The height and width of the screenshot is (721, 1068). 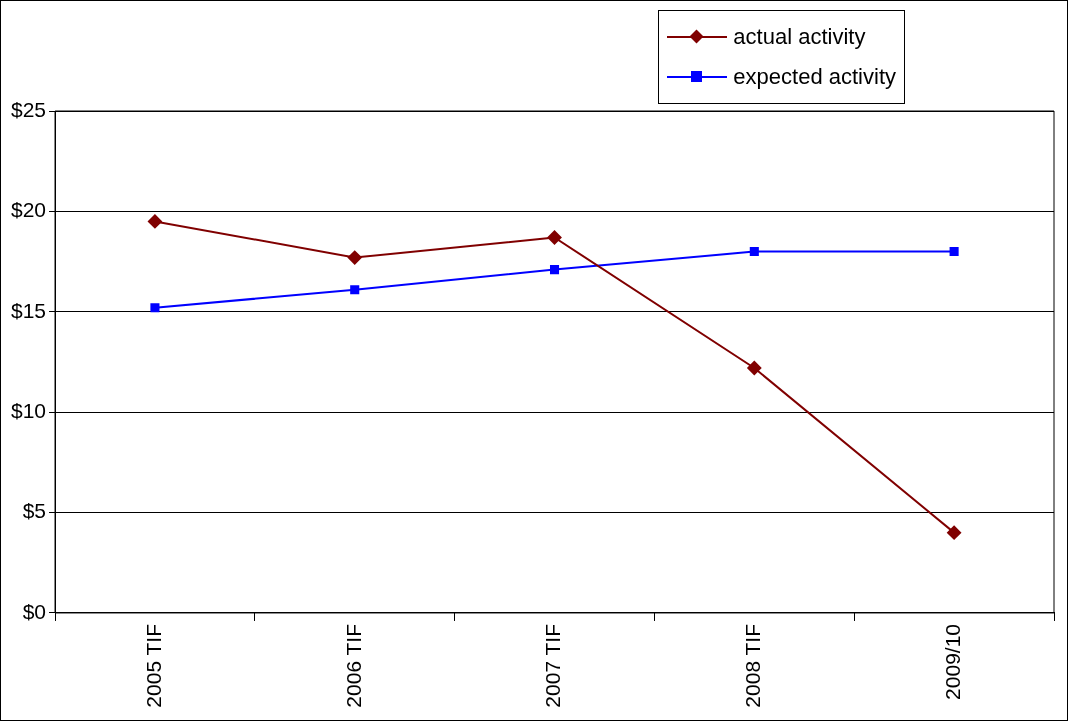 I want to click on y-tick-label: $0, so click(x=34, y=611).